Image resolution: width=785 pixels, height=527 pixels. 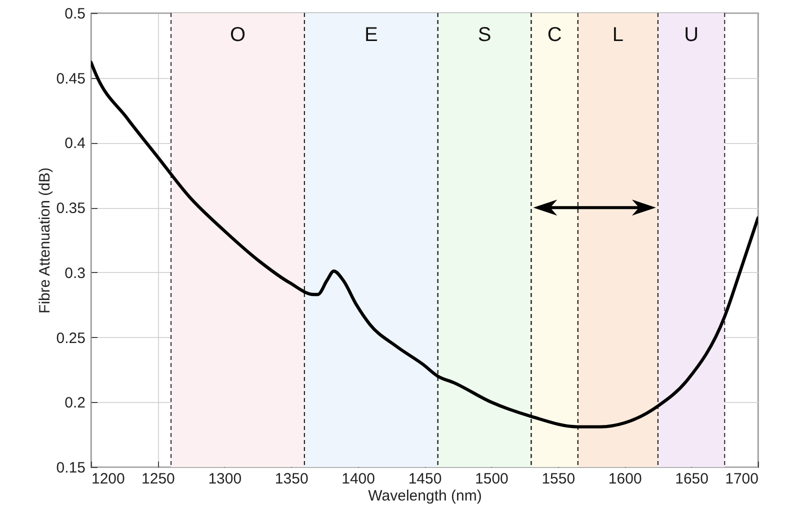 I want to click on band-label: U, so click(x=691, y=35).